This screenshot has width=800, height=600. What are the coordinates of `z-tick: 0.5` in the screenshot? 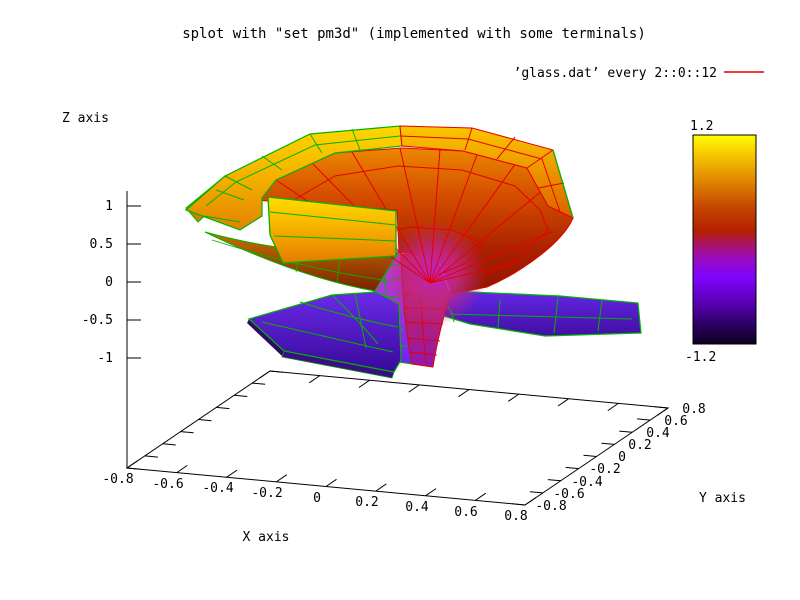 It's located at (101, 244).